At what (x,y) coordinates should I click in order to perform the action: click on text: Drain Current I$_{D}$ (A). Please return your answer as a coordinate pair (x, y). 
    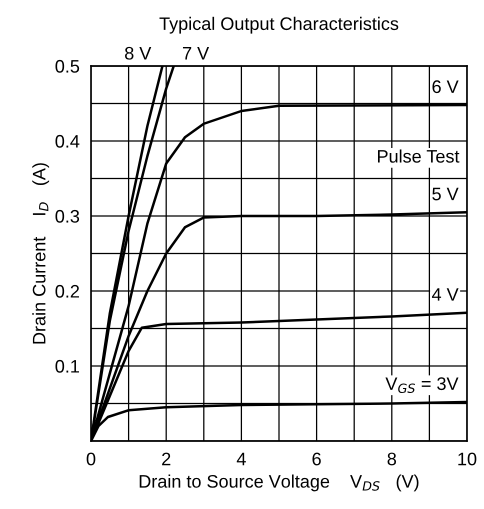
    Looking at the image, I should click on (41, 253).